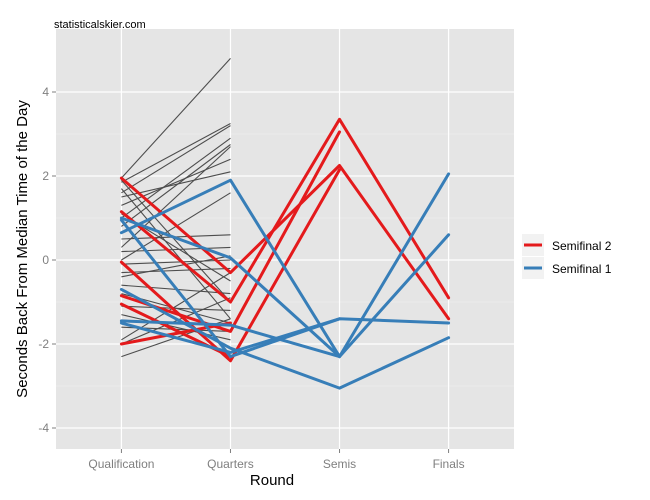 This screenshot has width=650, height=500. Describe the element at coordinates (276, 460) in the screenshot. I see `x-axis: Qualification Quarters Semis Finals` at that location.